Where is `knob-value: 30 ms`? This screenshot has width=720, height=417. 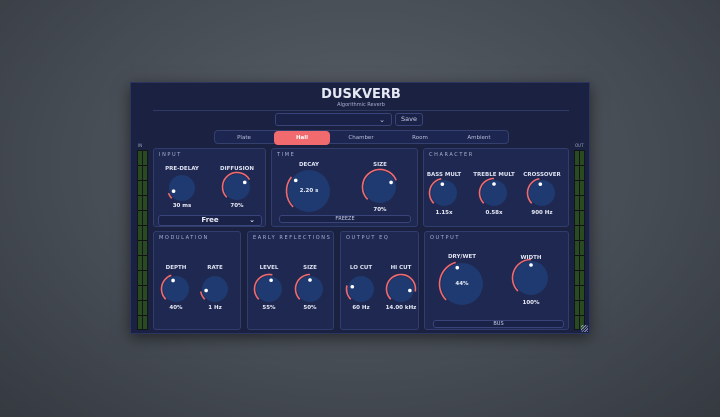 knob-value: 30 ms is located at coordinates (182, 206).